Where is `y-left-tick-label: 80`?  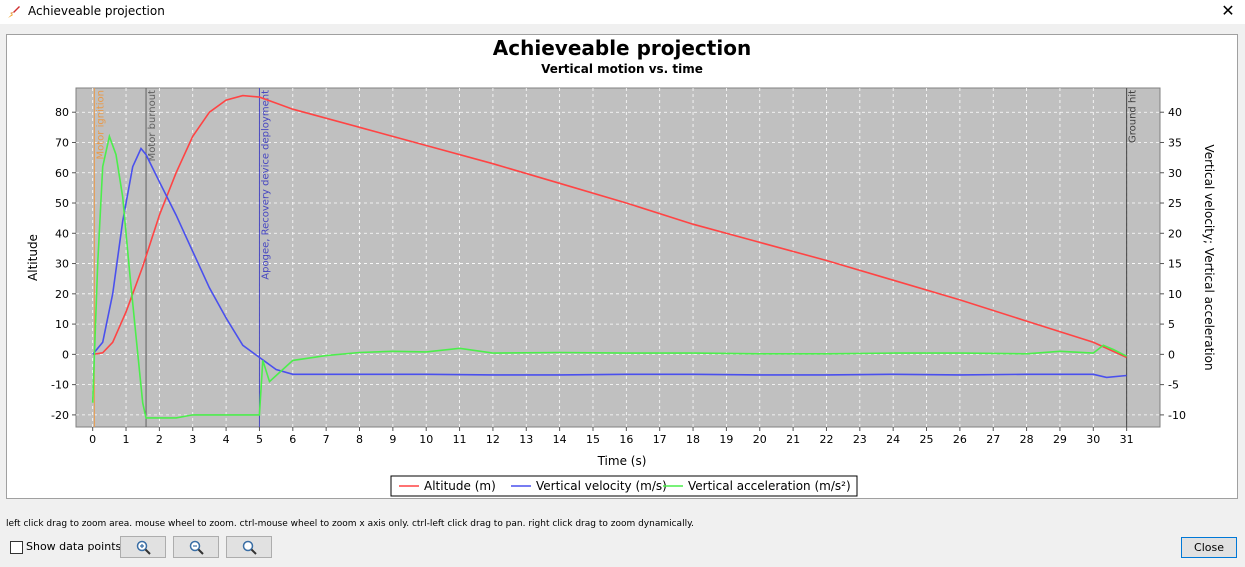
y-left-tick-label: 80 is located at coordinates (62, 112).